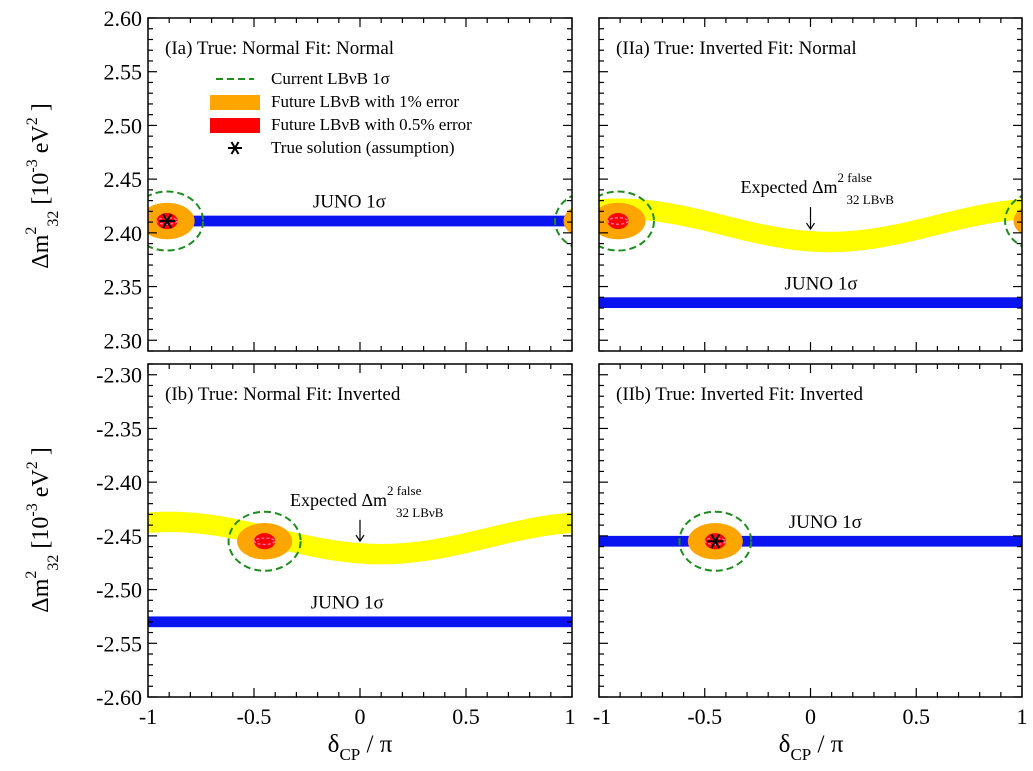  What do you see at coordinates (123, 287) in the screenshot?
I see `y-tick-label: 2.35` at bounding box center [123, 287].